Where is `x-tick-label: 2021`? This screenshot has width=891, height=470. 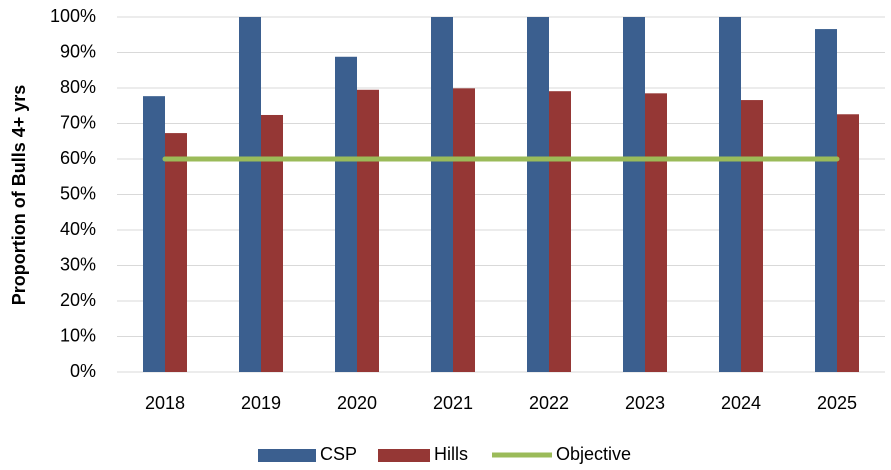 x-tick-label: 2021 is located at coordinates (453, 403).